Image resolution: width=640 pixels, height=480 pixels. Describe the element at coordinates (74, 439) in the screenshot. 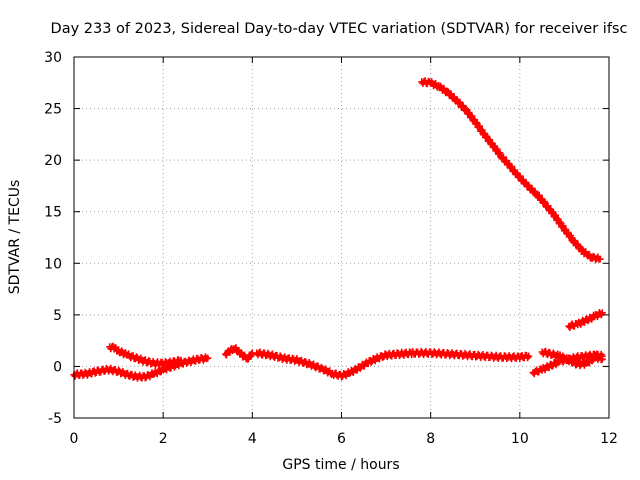

I see `x-tick-label: 0` at that location.